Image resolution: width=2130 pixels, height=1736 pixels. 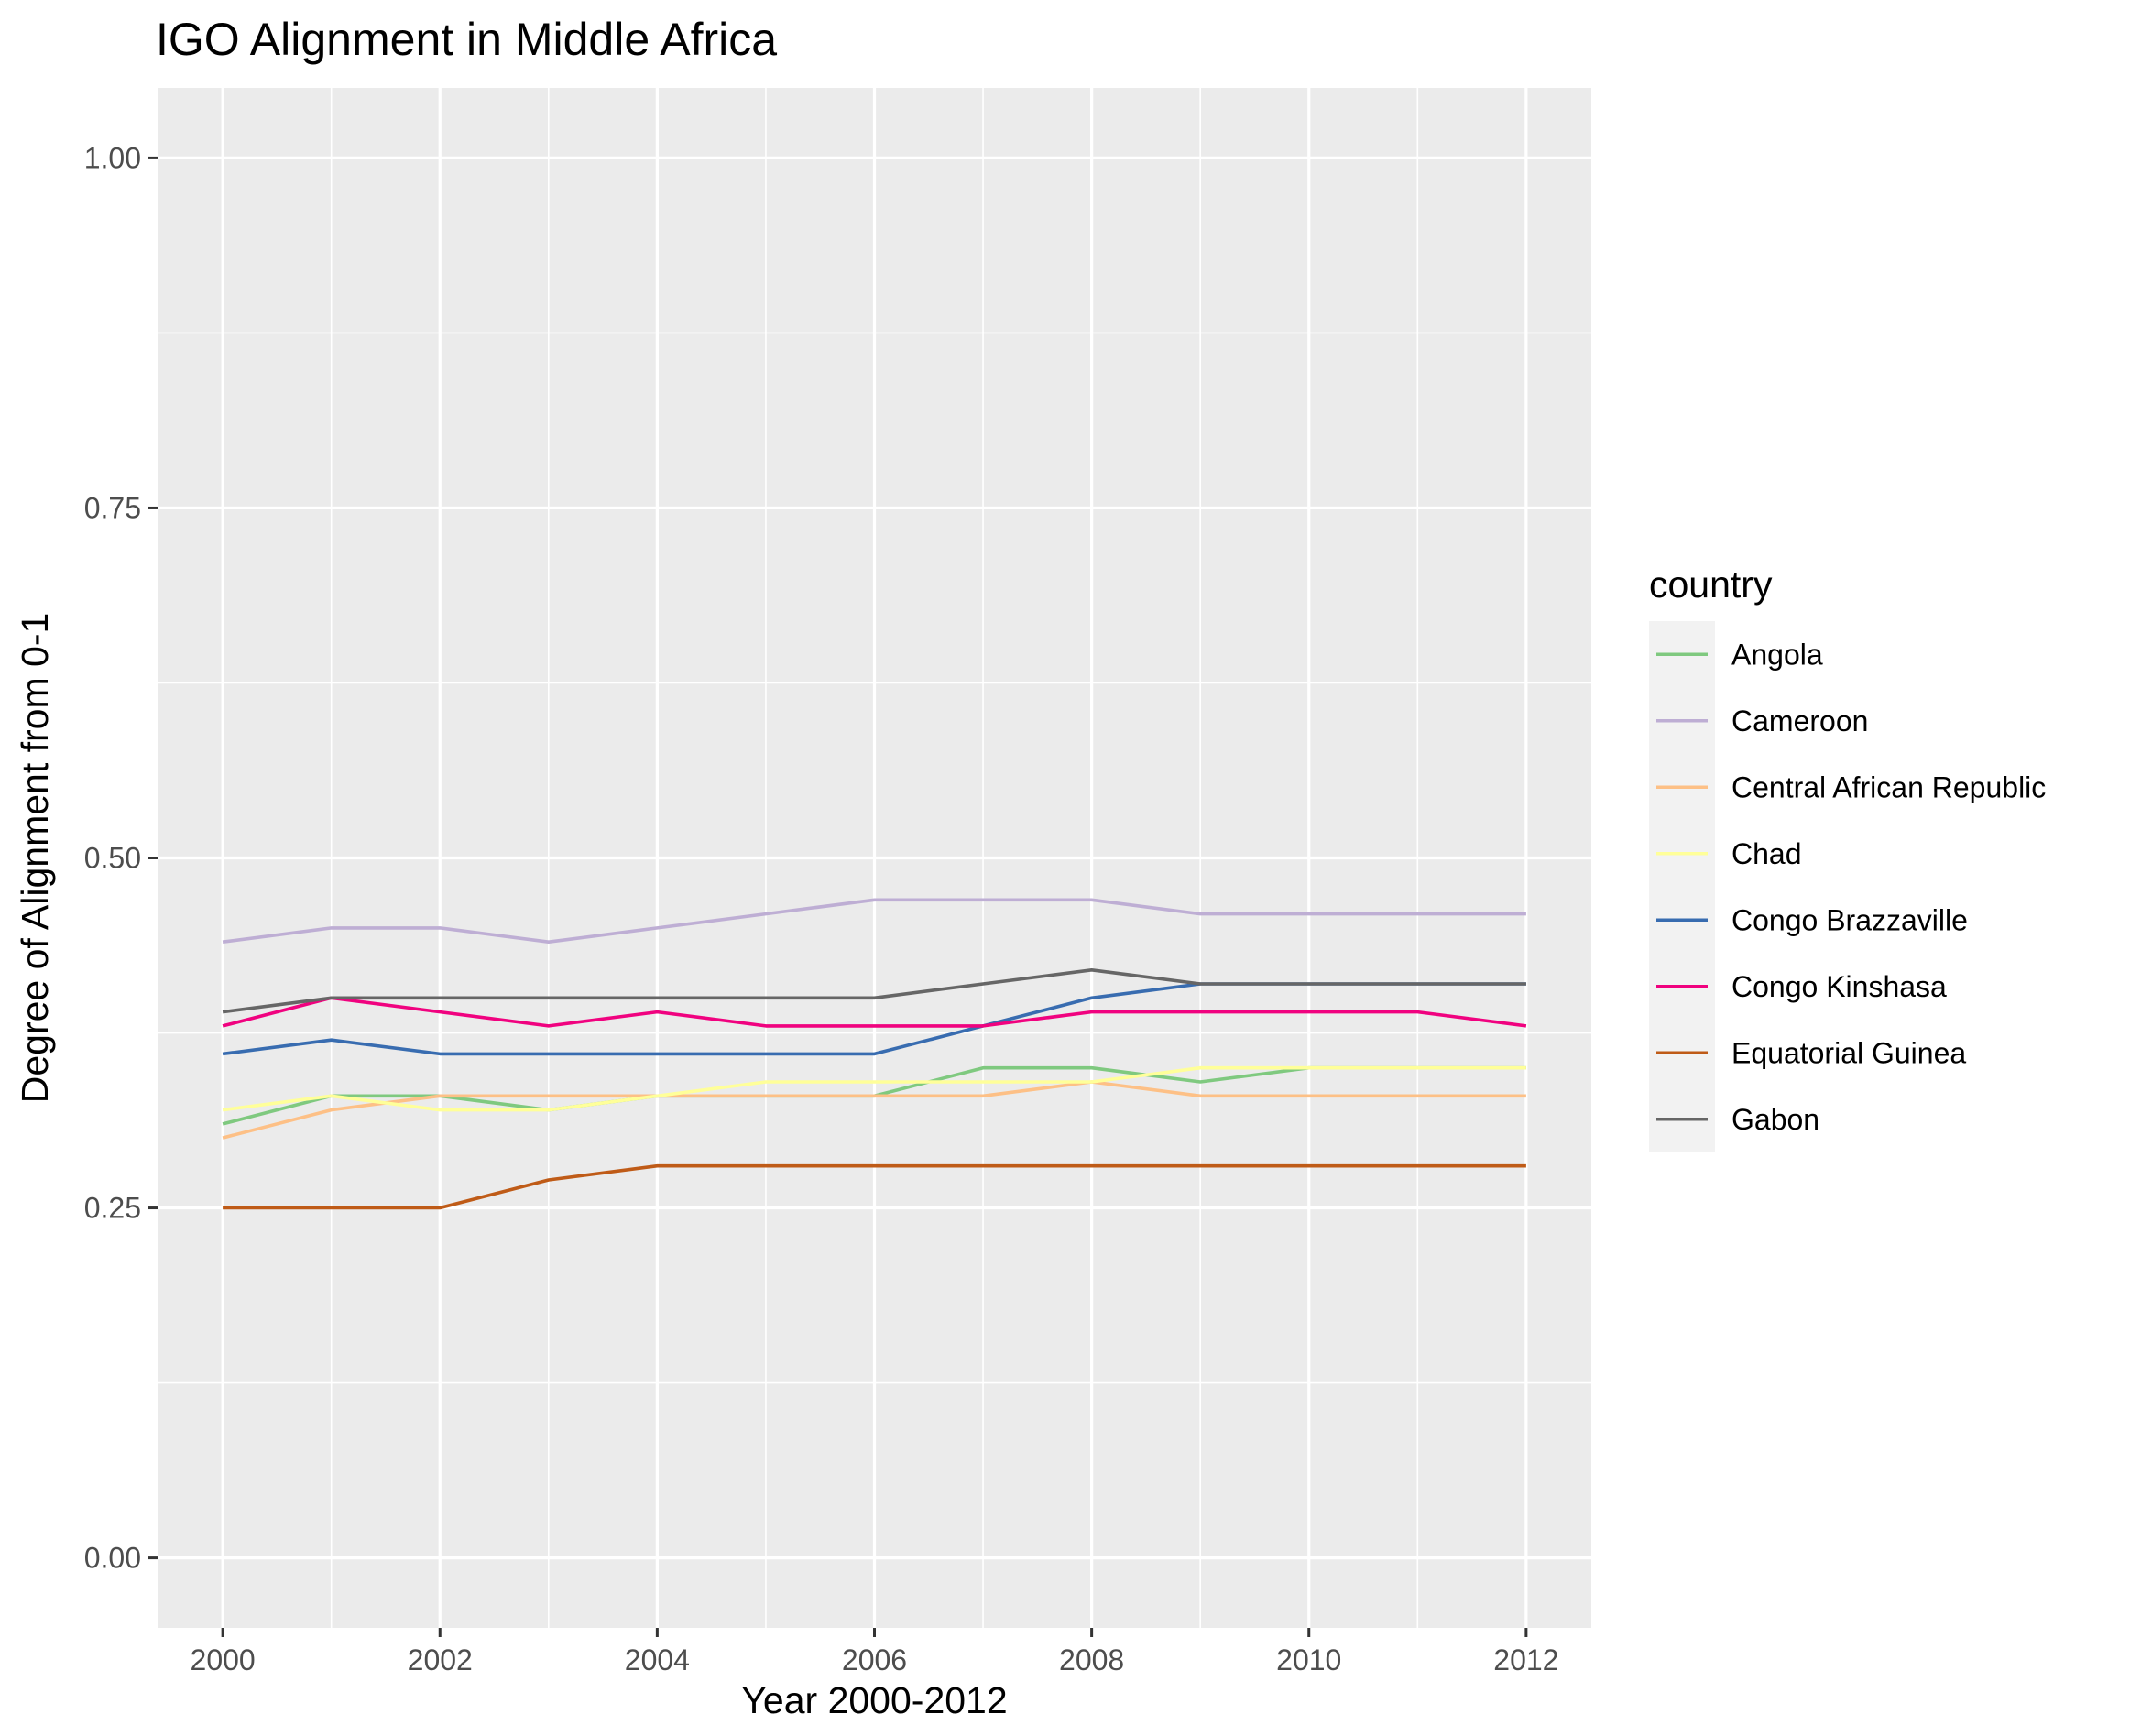 What do you see at coordinates (440, 1659) in the screenshot?
I see `x-tick-label: 2002` at bounding box center [440, 1659].